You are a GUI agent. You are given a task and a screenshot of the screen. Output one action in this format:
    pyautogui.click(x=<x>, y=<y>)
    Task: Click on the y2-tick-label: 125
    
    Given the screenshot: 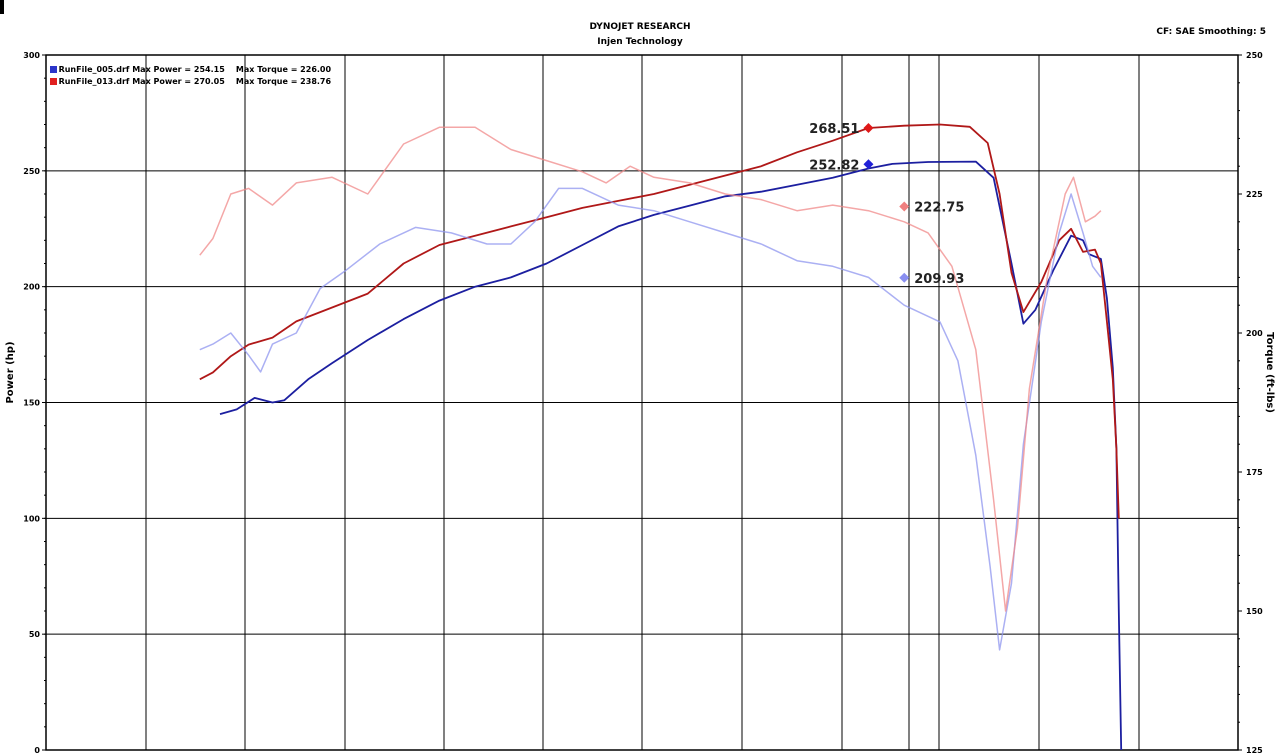 What is the action you would take?
    pyautogui.click(x=1254, y=750)
    